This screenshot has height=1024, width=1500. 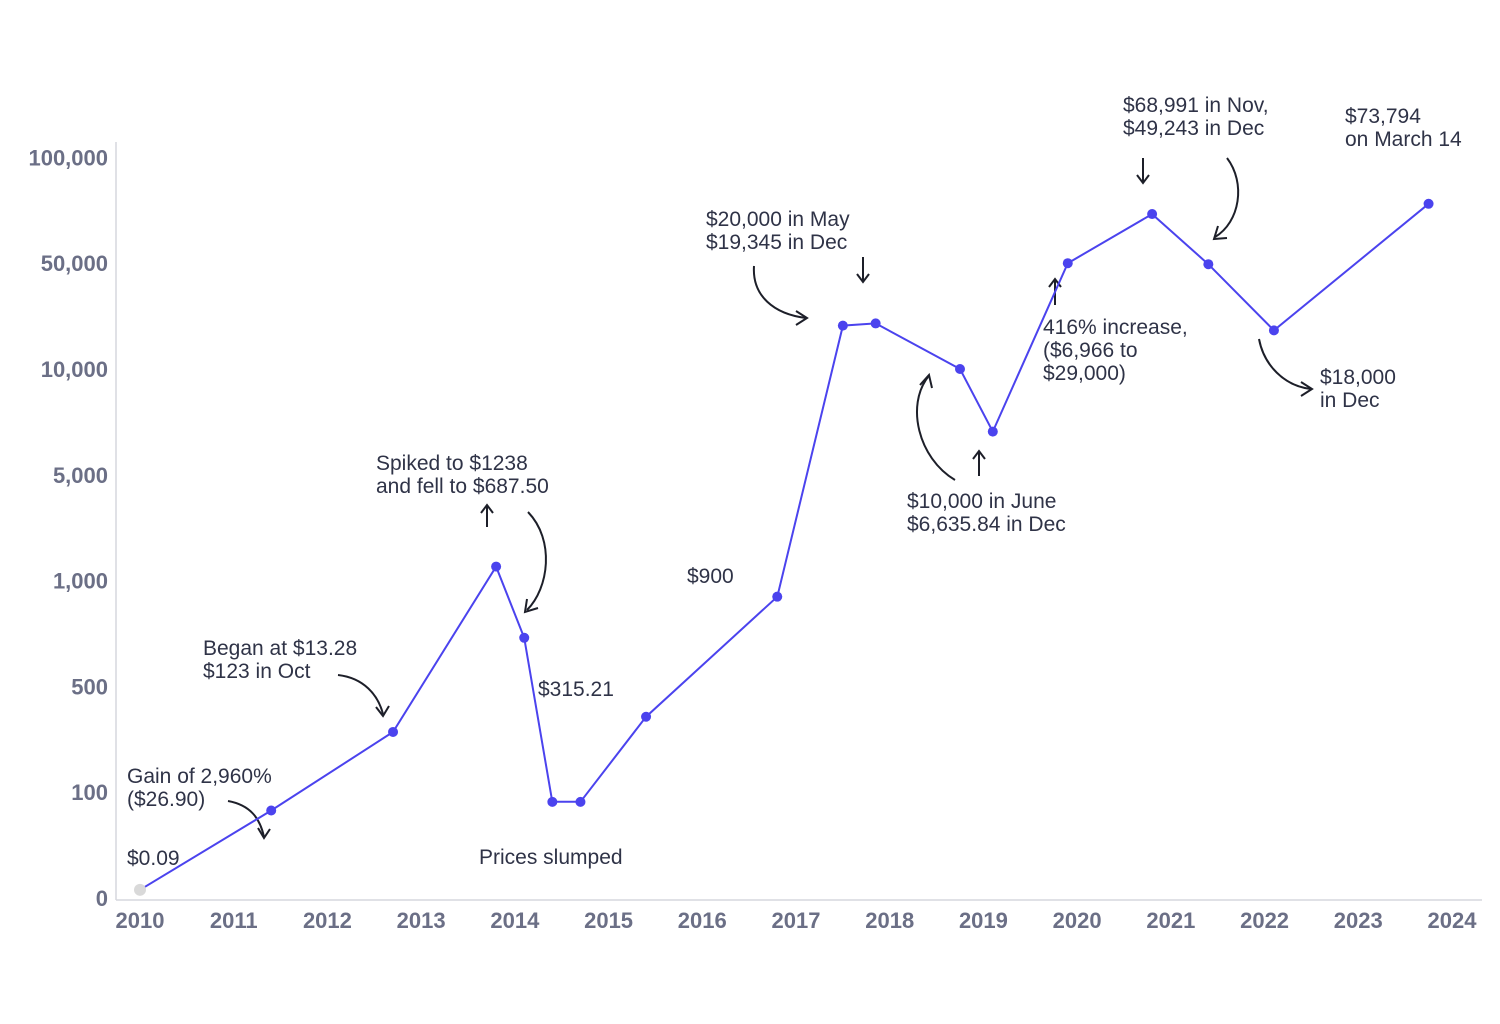 What do you see at coordinates (166, 799) in the screenshot?
I see `annotation-line: ($26.90)` at bounding box center [166, 799].